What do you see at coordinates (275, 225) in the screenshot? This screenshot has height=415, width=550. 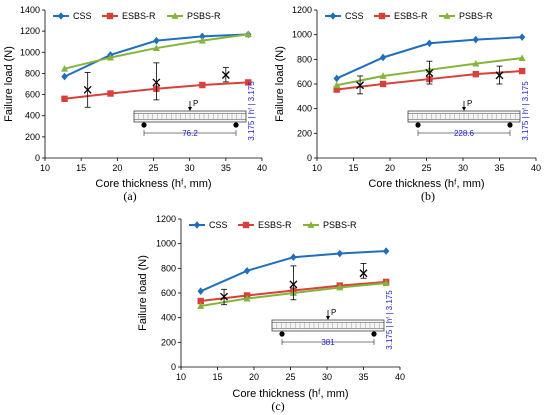 I see `legend-label: ESBS-R` at bounding box center [275, 225].